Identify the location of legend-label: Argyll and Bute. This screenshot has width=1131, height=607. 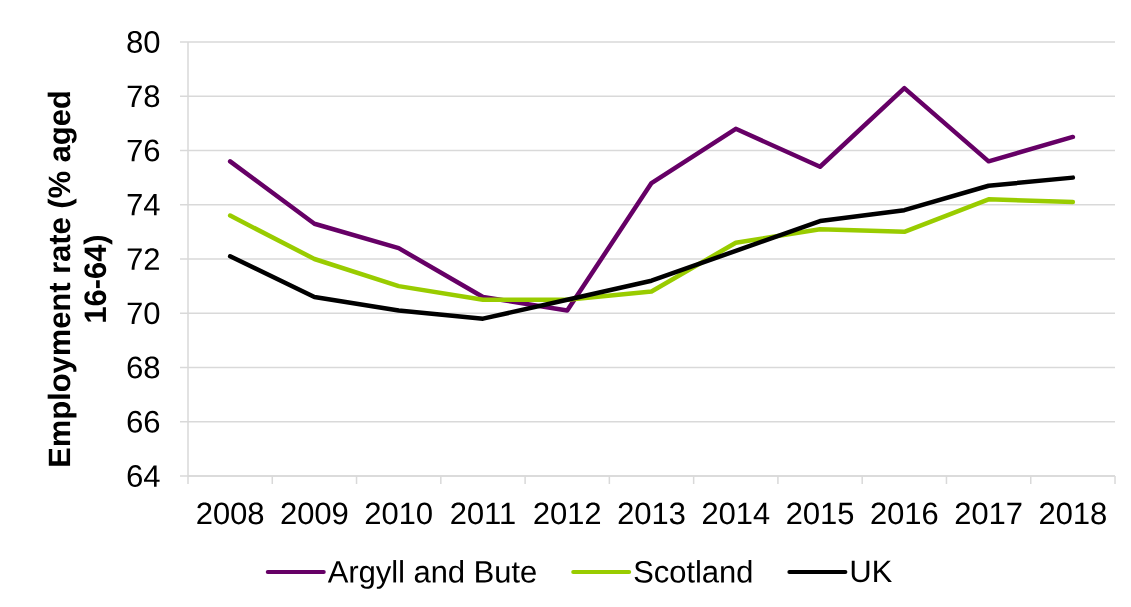
(431, 574).